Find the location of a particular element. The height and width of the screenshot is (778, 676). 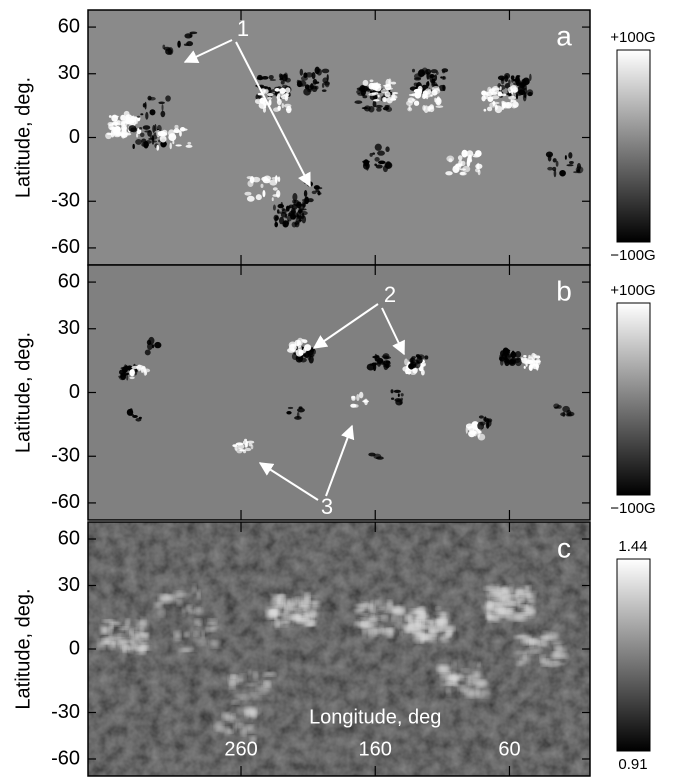

features is located at coordinates (332, 664).